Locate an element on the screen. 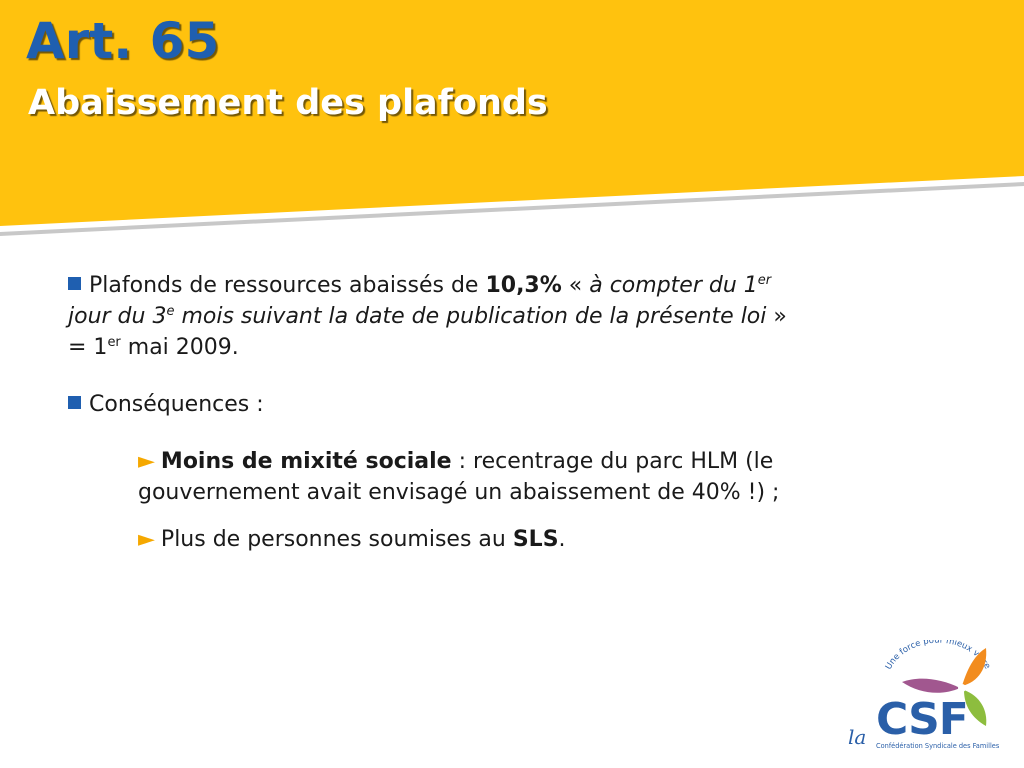  bullet-consequences: Conséquences : is located at coordinates (508, 404).